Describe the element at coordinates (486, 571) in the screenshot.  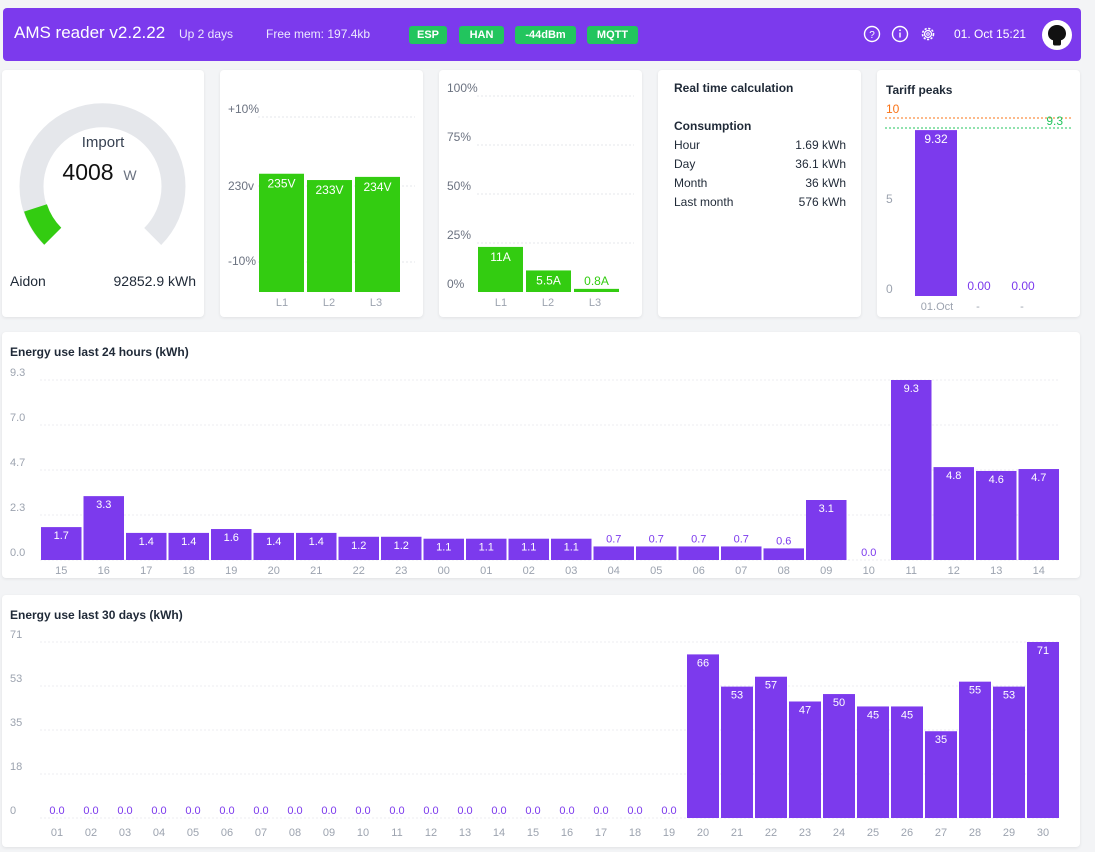
I see `x-tick-label: 01` at that location.